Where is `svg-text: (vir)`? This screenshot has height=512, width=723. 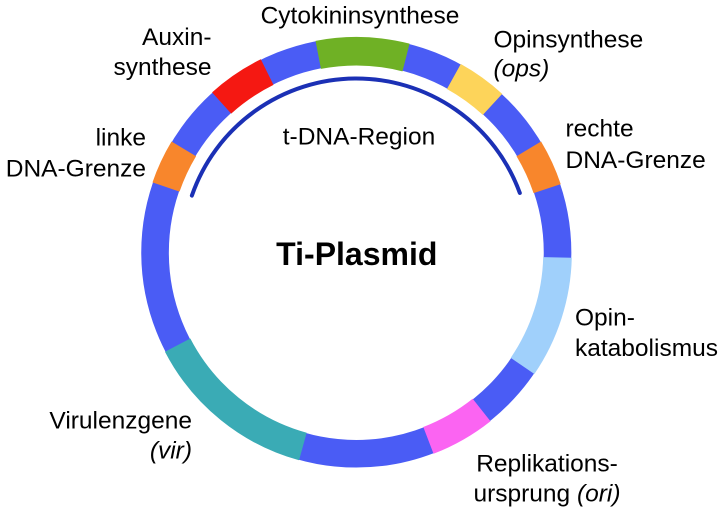
svg-text: (vir) is located at coordinates (171, 450).